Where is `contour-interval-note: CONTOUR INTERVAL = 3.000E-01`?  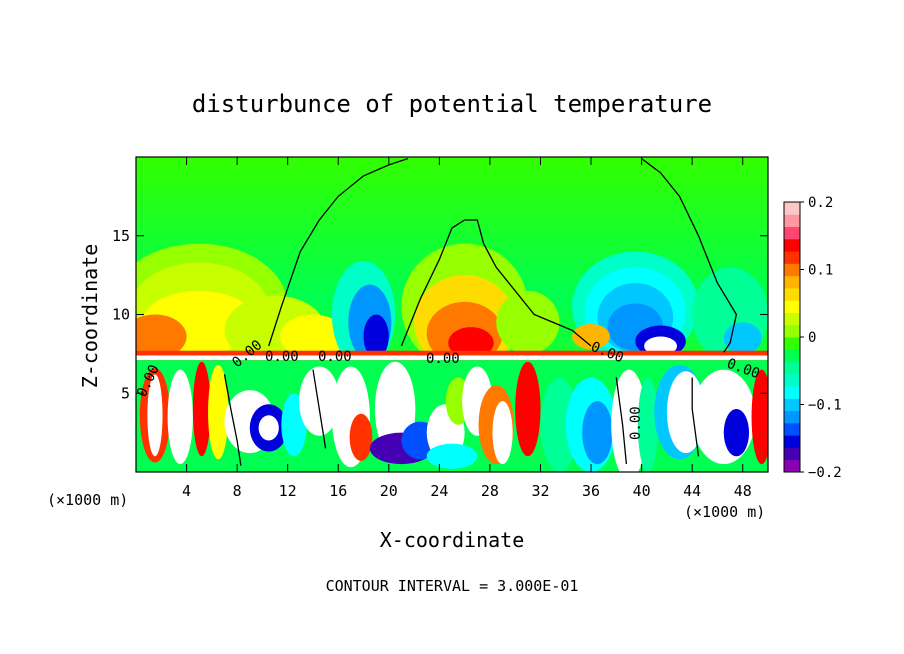 contour-interval-note: CONTOUR INTERVAL = 3.000E-01 is located at coordinates (452, 586).